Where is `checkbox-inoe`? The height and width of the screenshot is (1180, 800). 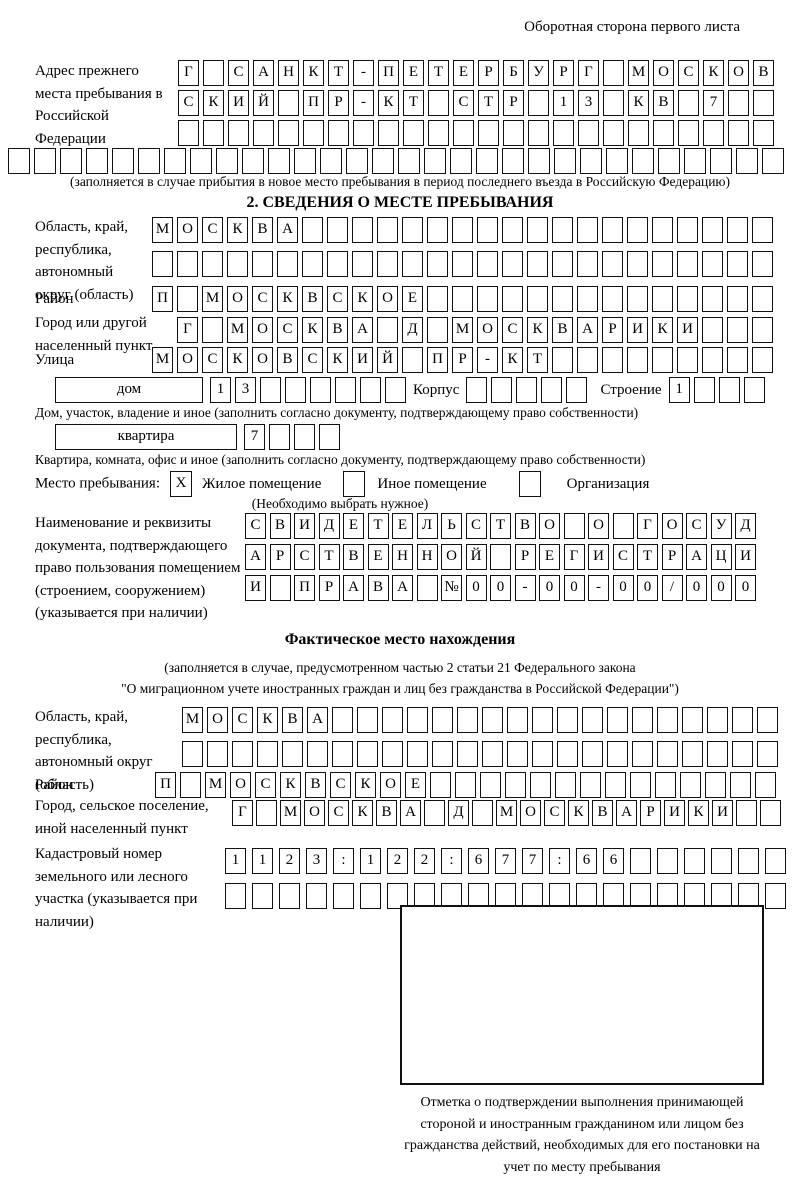 checkbox-inoe is located at coordinates (354, 484).